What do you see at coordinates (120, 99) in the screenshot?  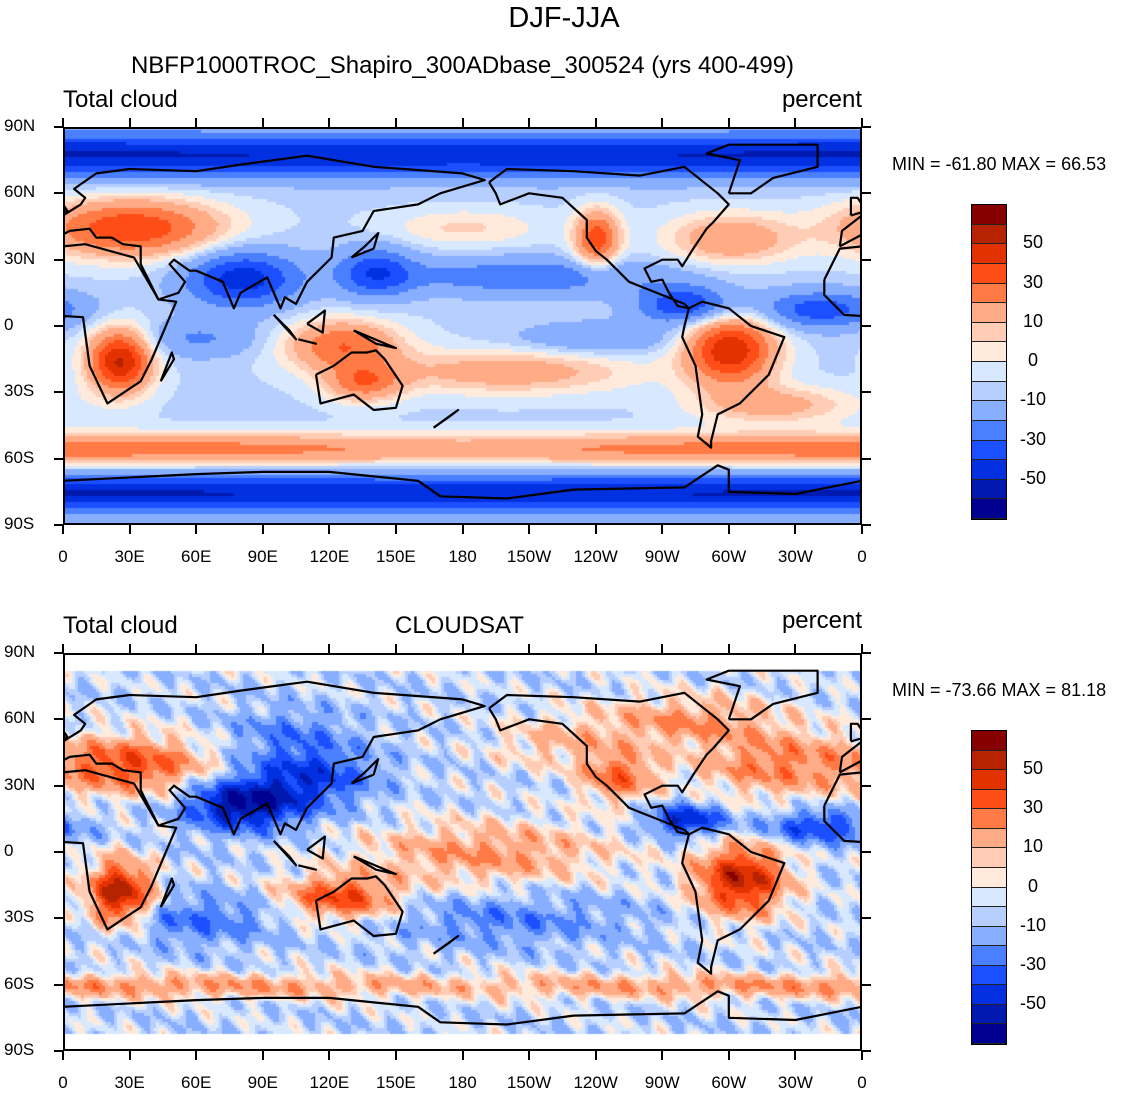 I see `left-title: Total cloud` at bounding box center [120, 99].